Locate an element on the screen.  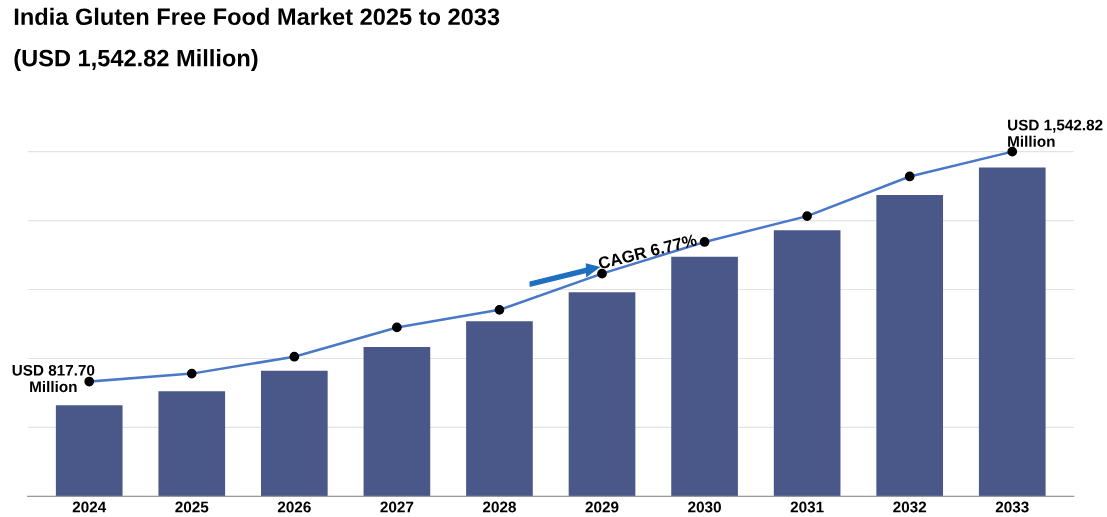
x-tick-label: 2027 is located at coordinates (397, 507).